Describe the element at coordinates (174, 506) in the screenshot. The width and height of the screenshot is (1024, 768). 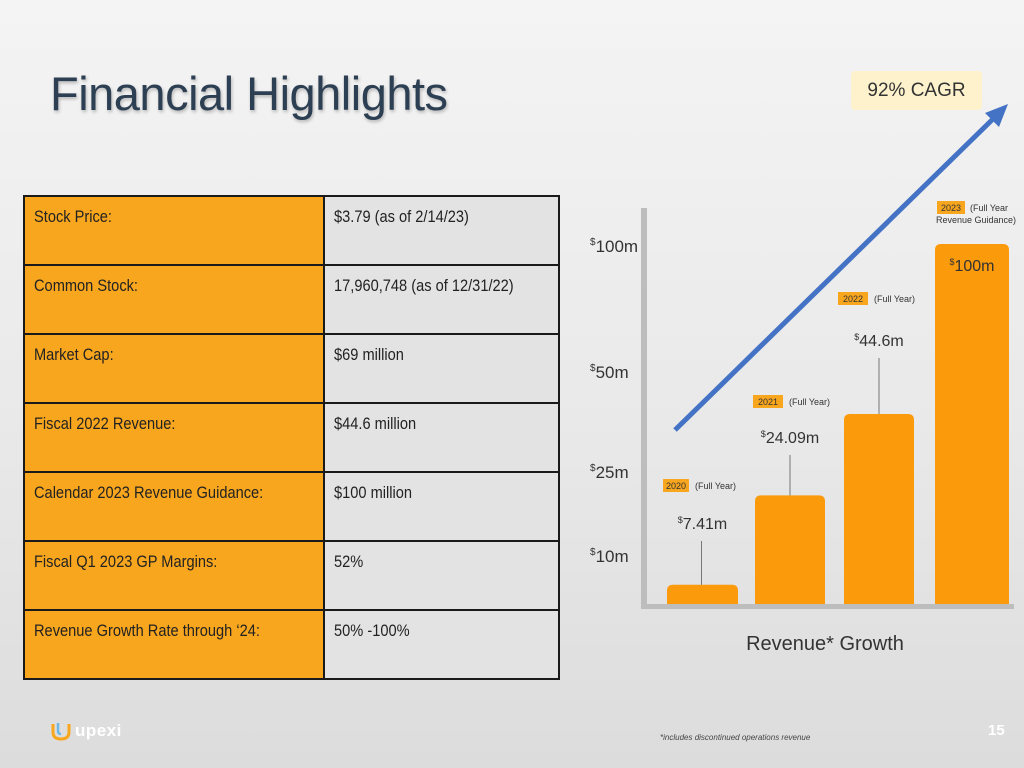
I see `table-cell-label: Calendar 2023 Revenue Guidance:` at that location.